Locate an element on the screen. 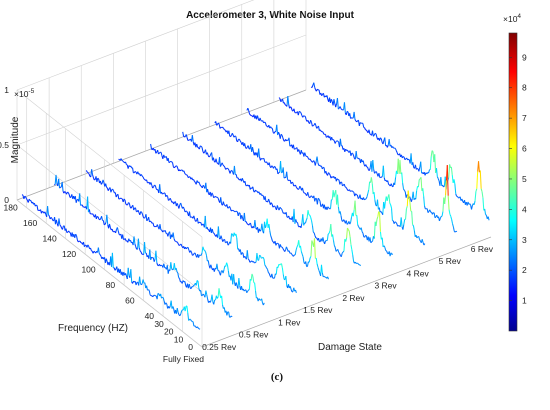  damage-state-tick-label: 6 Rev is located at coordinates (482, 249).